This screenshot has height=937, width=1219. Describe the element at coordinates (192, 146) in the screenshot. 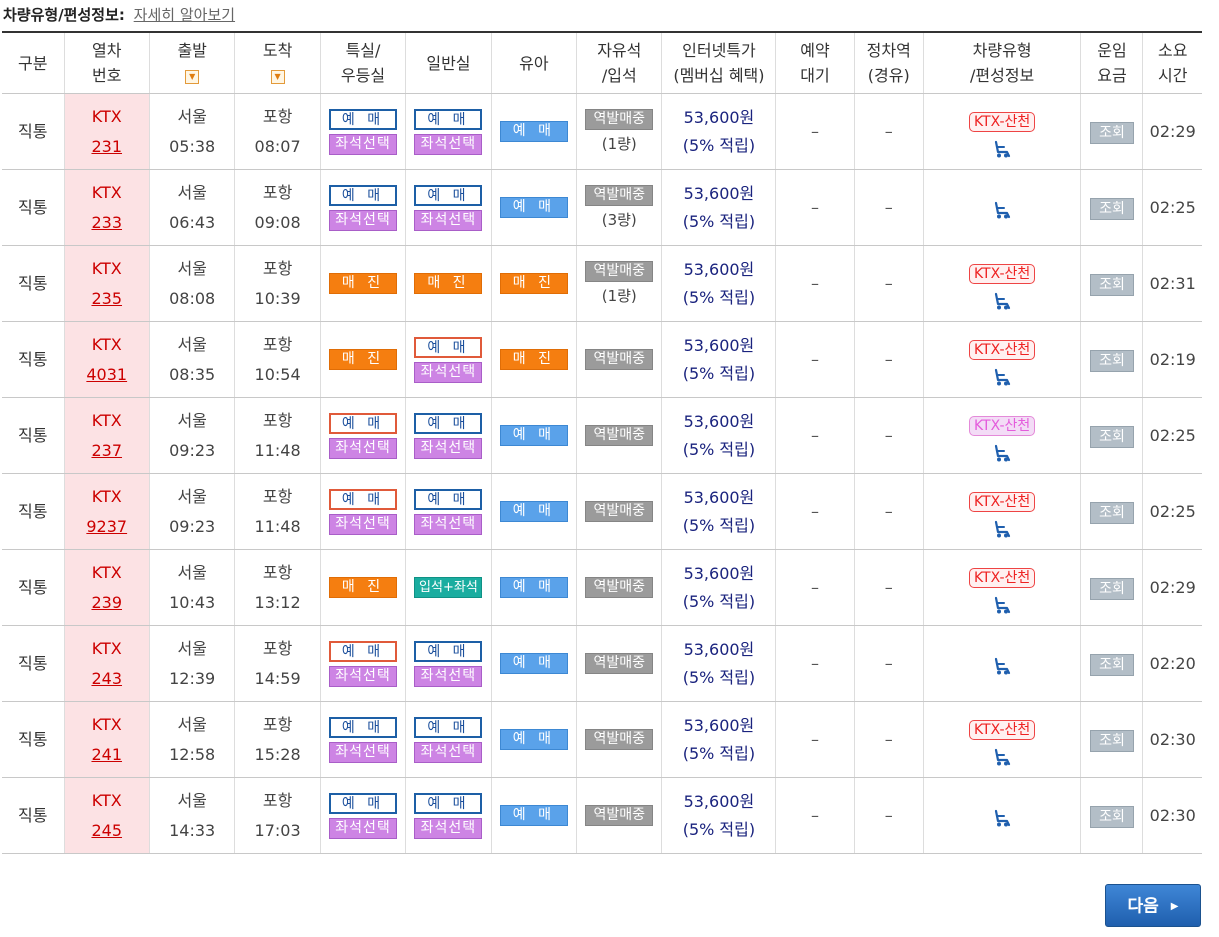

I see `departure-time: 05:38` at that location.